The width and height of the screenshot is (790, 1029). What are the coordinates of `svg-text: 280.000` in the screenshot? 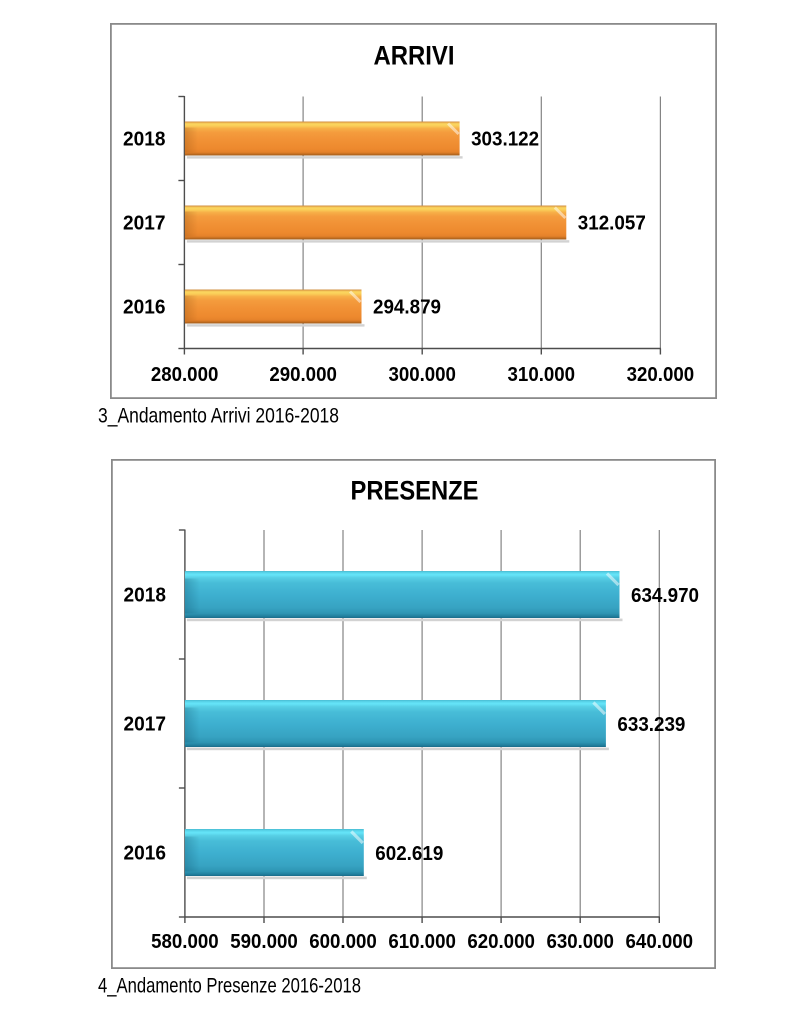 It's located at (185, 375).